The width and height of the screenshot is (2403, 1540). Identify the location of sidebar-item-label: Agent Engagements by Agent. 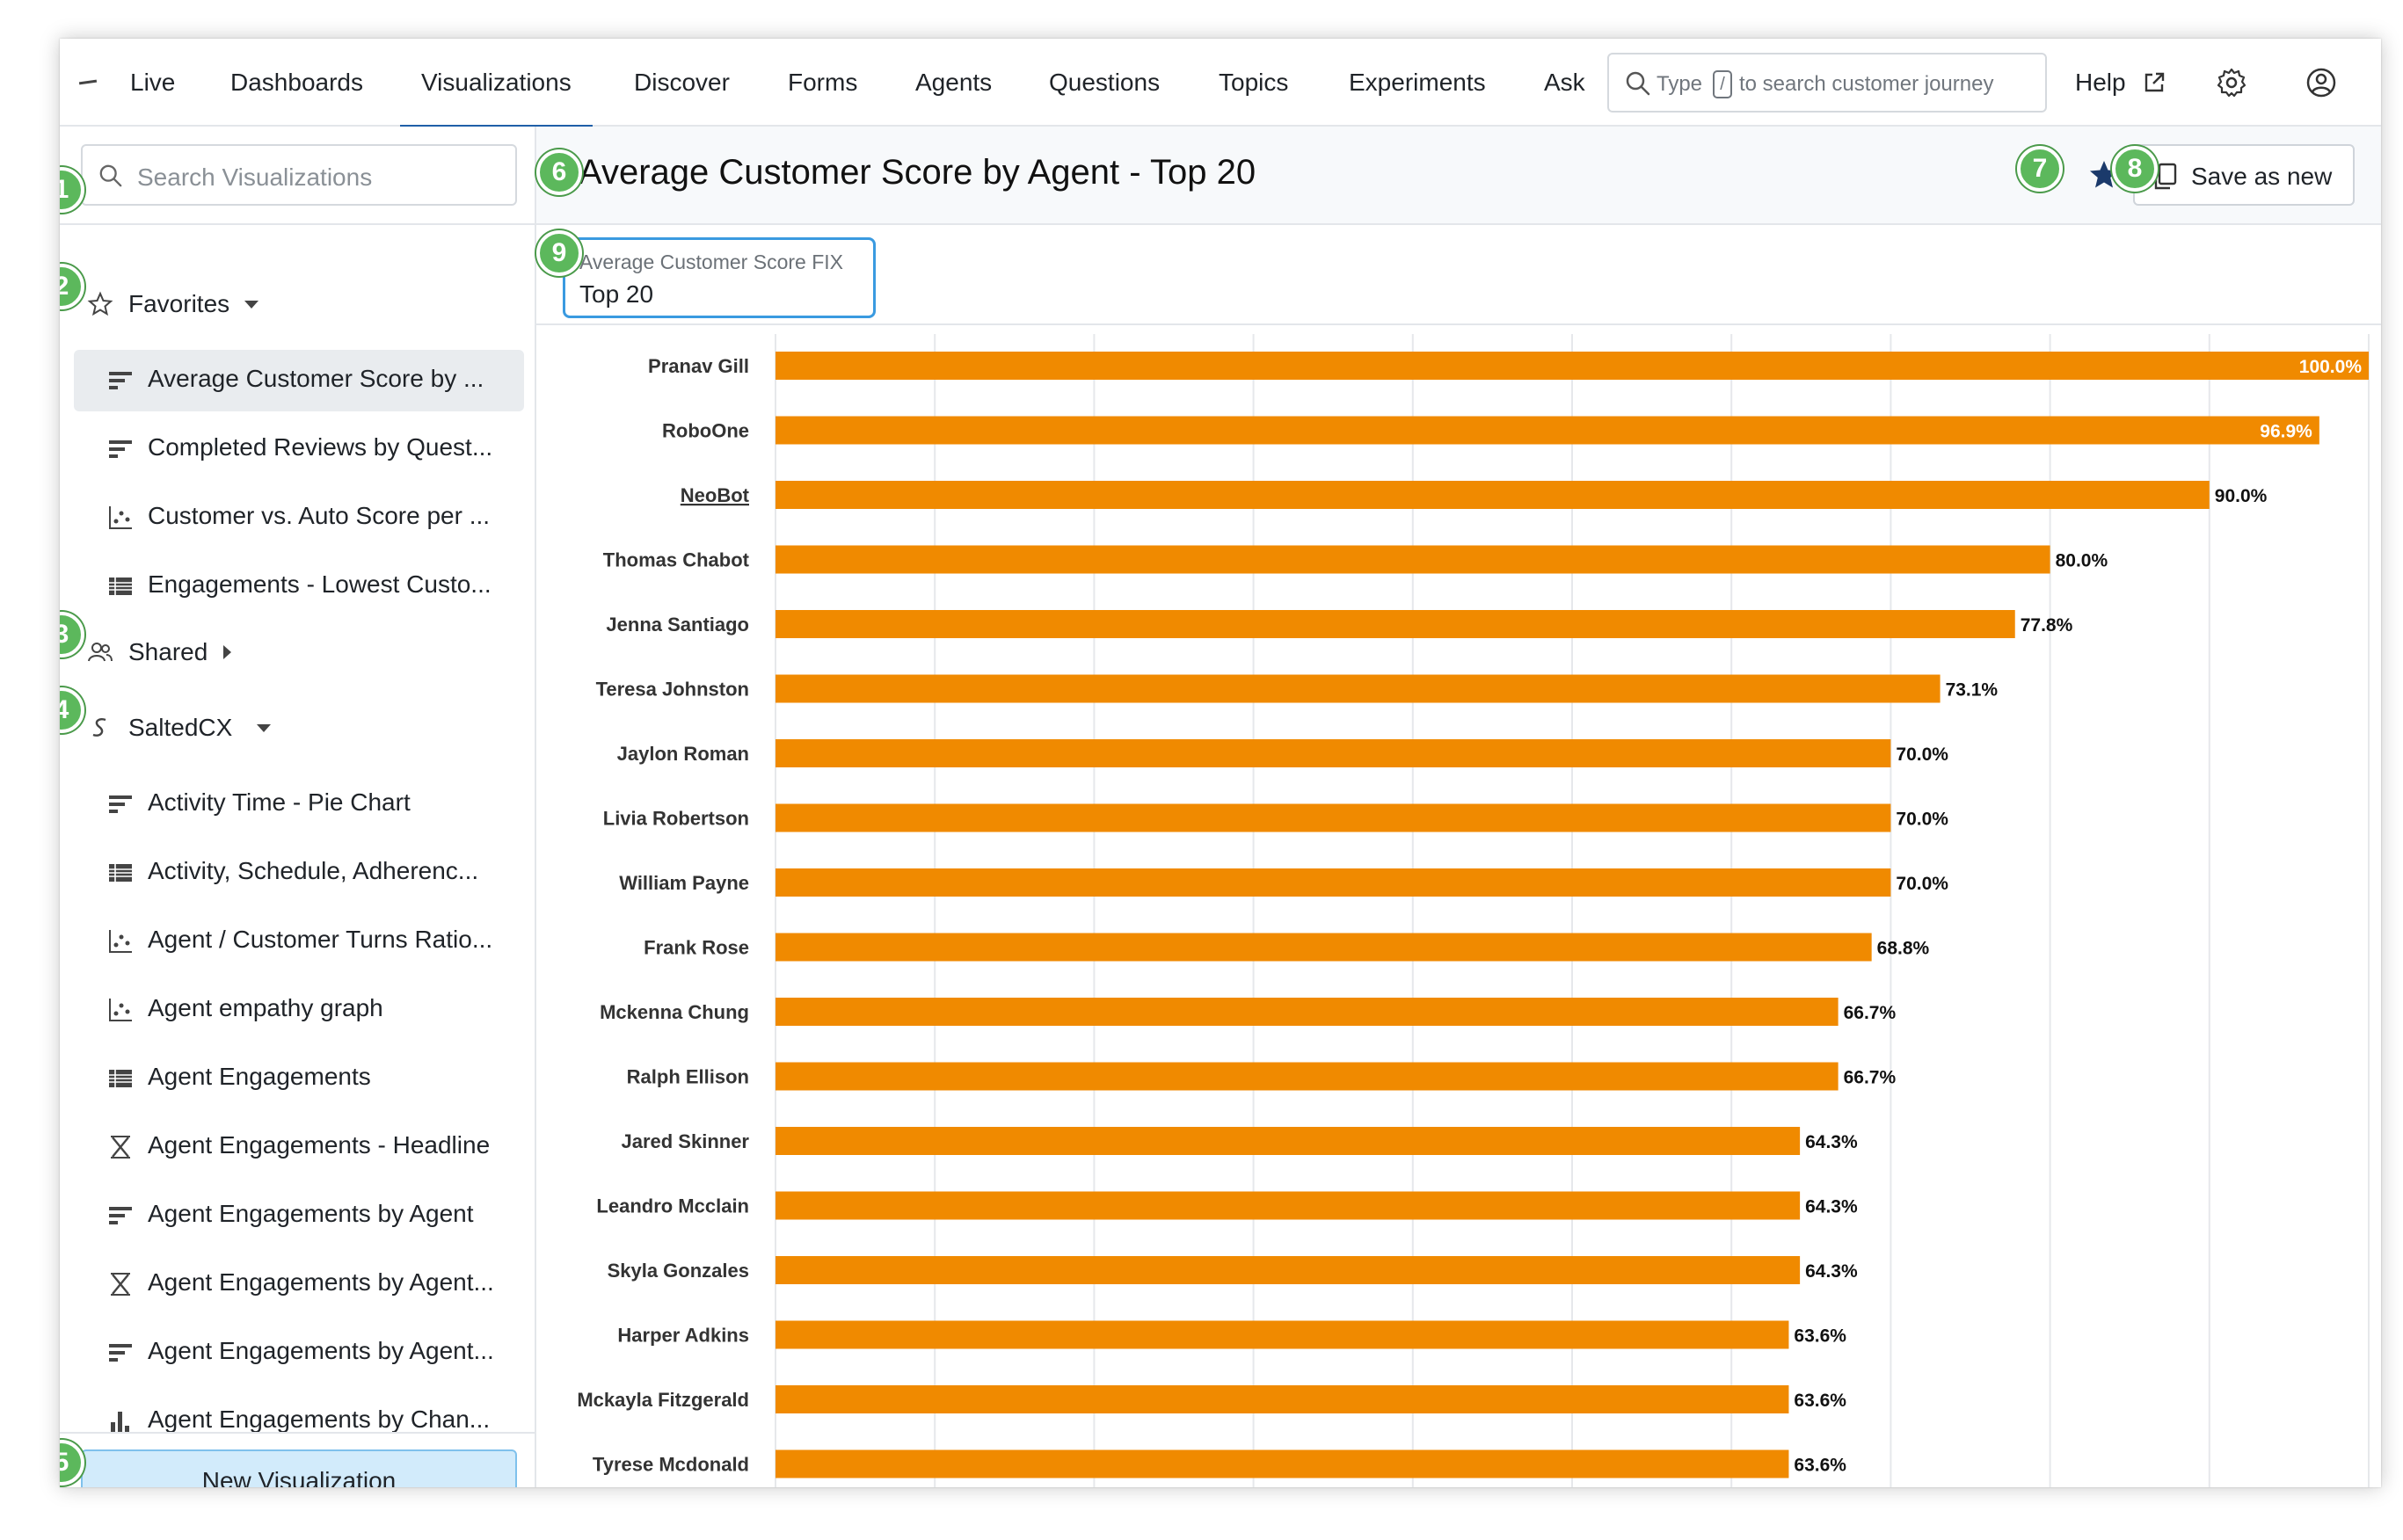
(311, 1213).